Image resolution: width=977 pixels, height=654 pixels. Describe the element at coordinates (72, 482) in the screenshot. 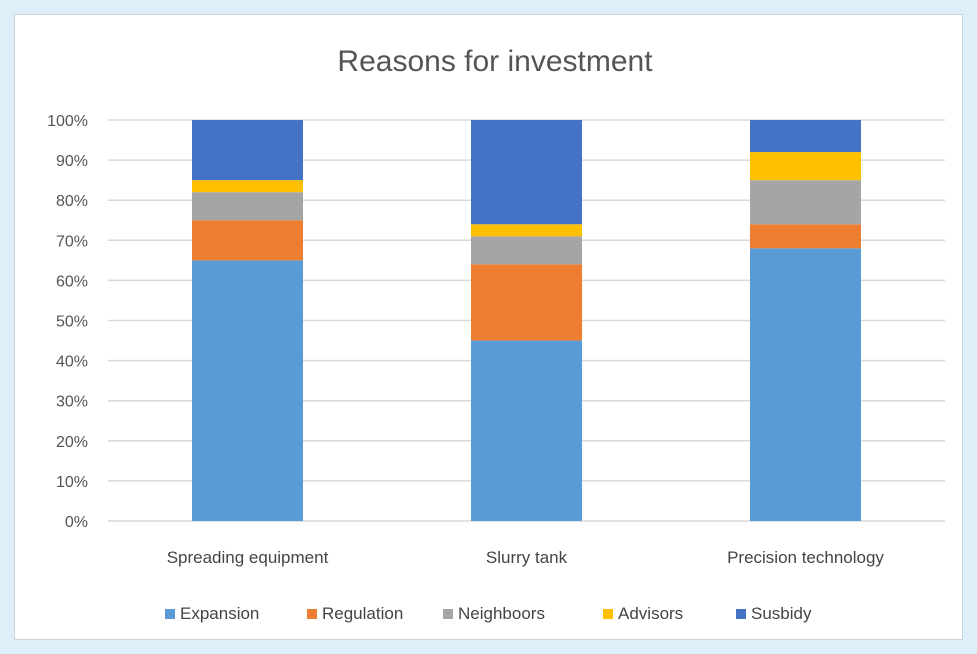

I see `y-tick-label: 10%` at that location.